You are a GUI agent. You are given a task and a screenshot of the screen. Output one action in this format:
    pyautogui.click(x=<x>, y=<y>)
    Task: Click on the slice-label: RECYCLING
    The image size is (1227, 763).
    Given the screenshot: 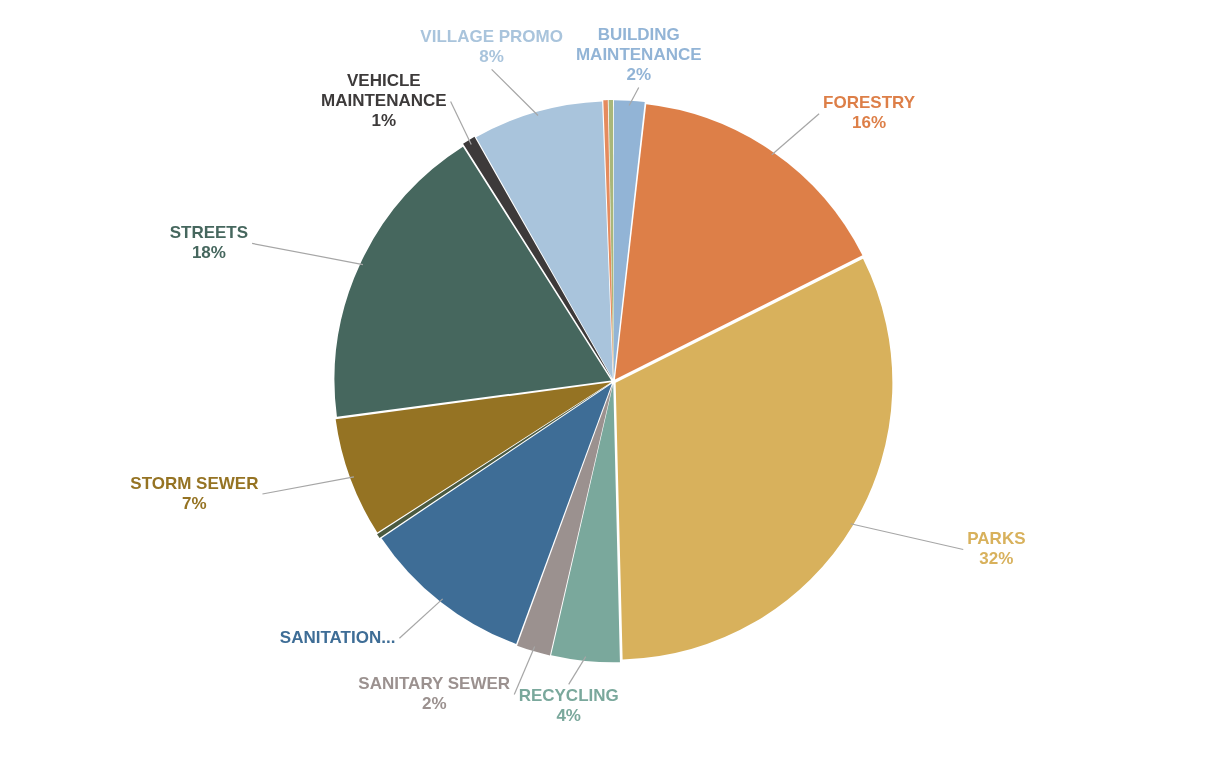 What is the action you would take?
    pyautogui.click(x=568, y=696)
    